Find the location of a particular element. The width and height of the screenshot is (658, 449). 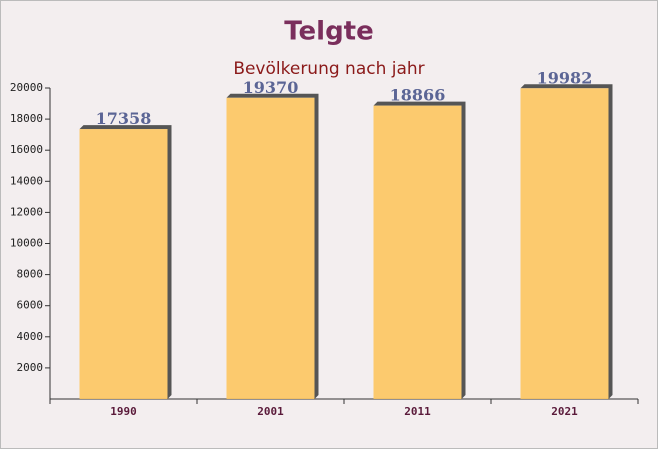

value-label: 19982 is located at coordinates (565, 77).